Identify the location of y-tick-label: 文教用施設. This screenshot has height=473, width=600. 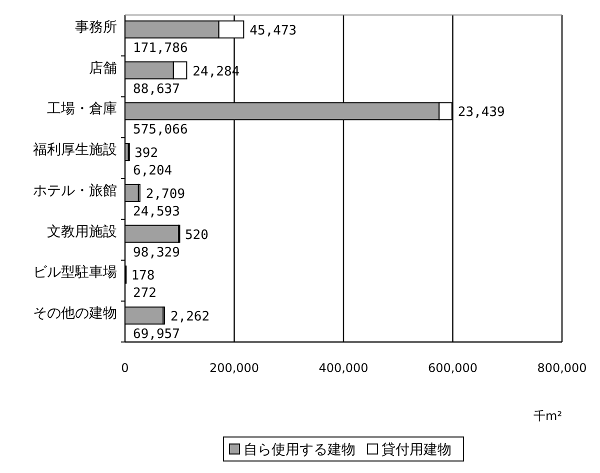
(82, 232).